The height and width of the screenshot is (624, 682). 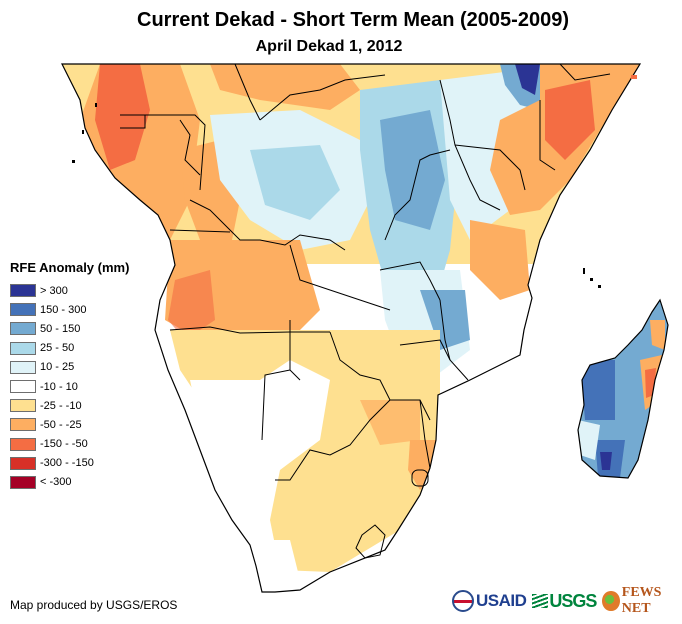 I want to click on legend-title: RFE Anomaly (mm), so click(x=70, y=267).